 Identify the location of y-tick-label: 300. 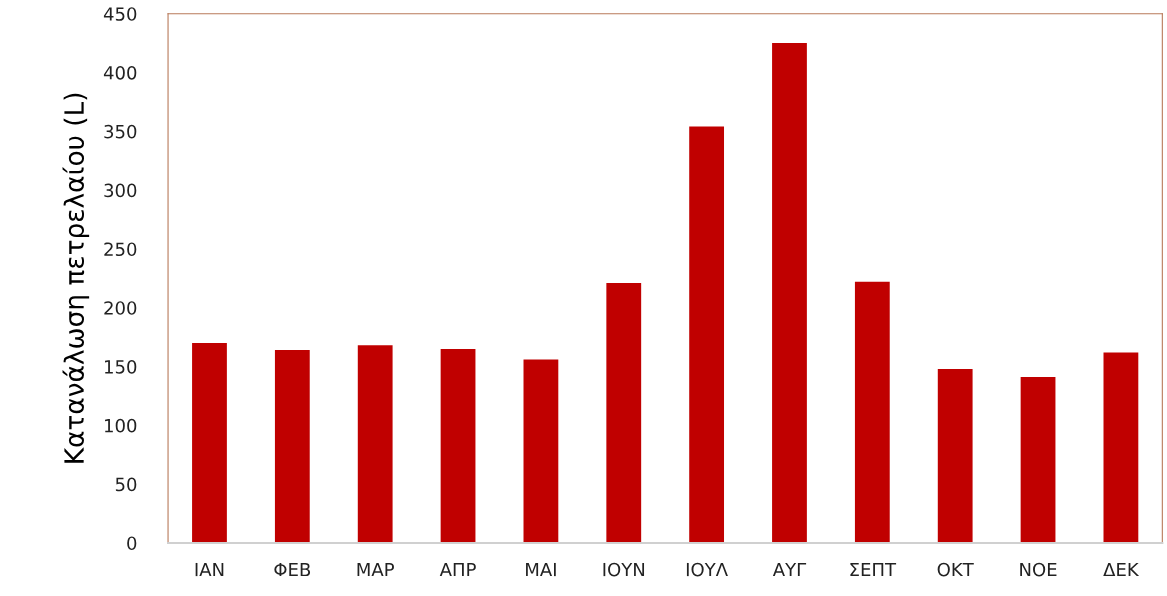
(120, 190).